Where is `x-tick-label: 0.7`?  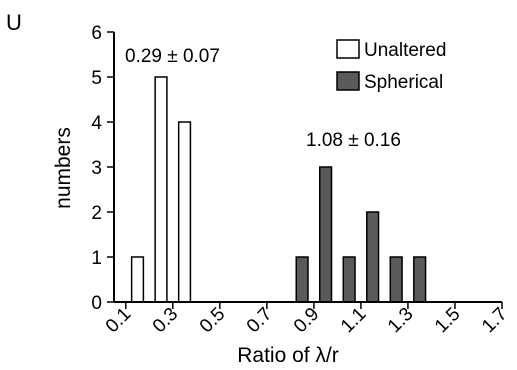 x-tick-label: 0.7 is located at coordinates (260, 321).